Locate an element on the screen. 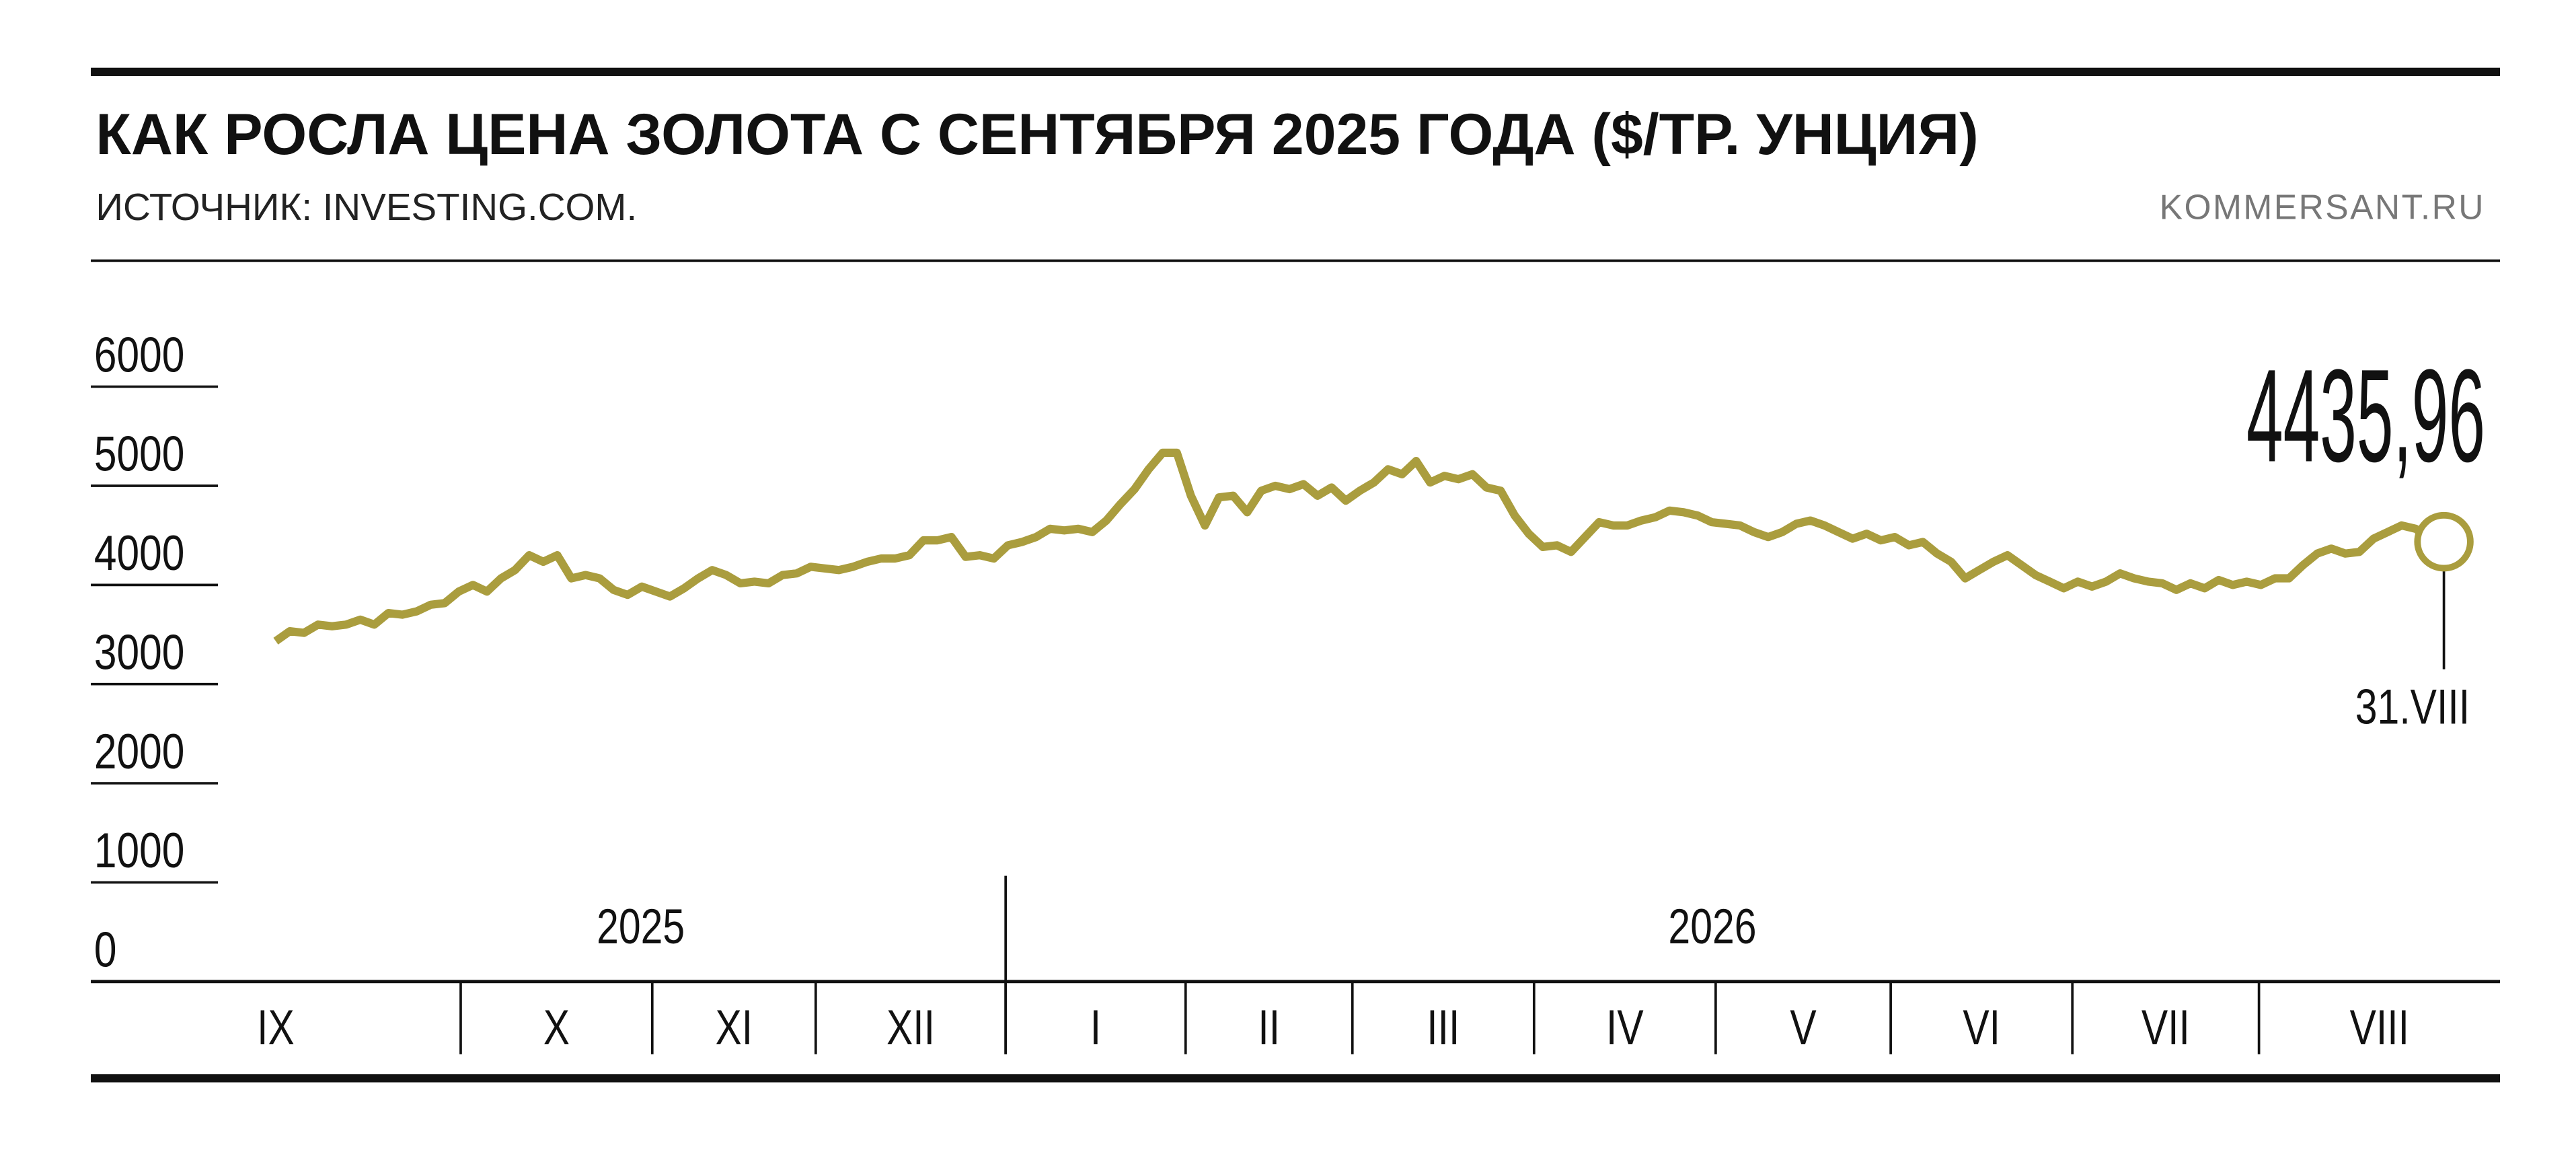  price-line is located at coordinates (1359, 546).